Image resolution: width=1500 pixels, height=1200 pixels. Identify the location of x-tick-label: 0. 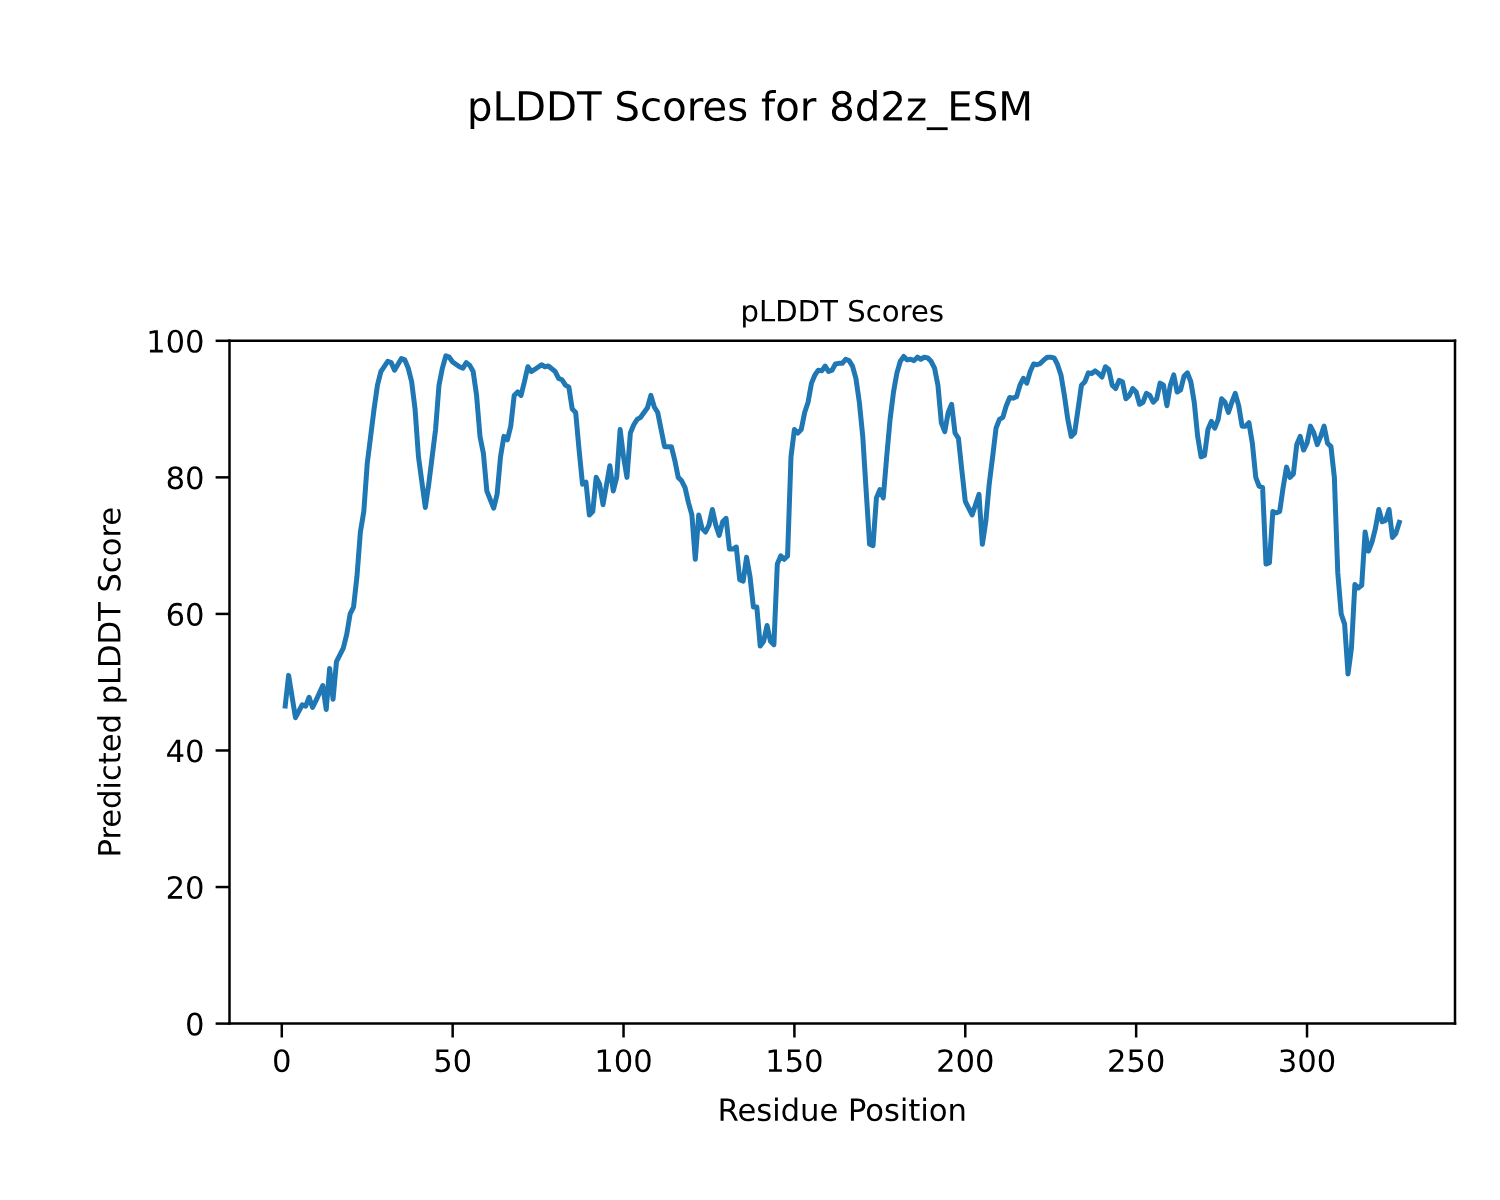
(282, 1061).